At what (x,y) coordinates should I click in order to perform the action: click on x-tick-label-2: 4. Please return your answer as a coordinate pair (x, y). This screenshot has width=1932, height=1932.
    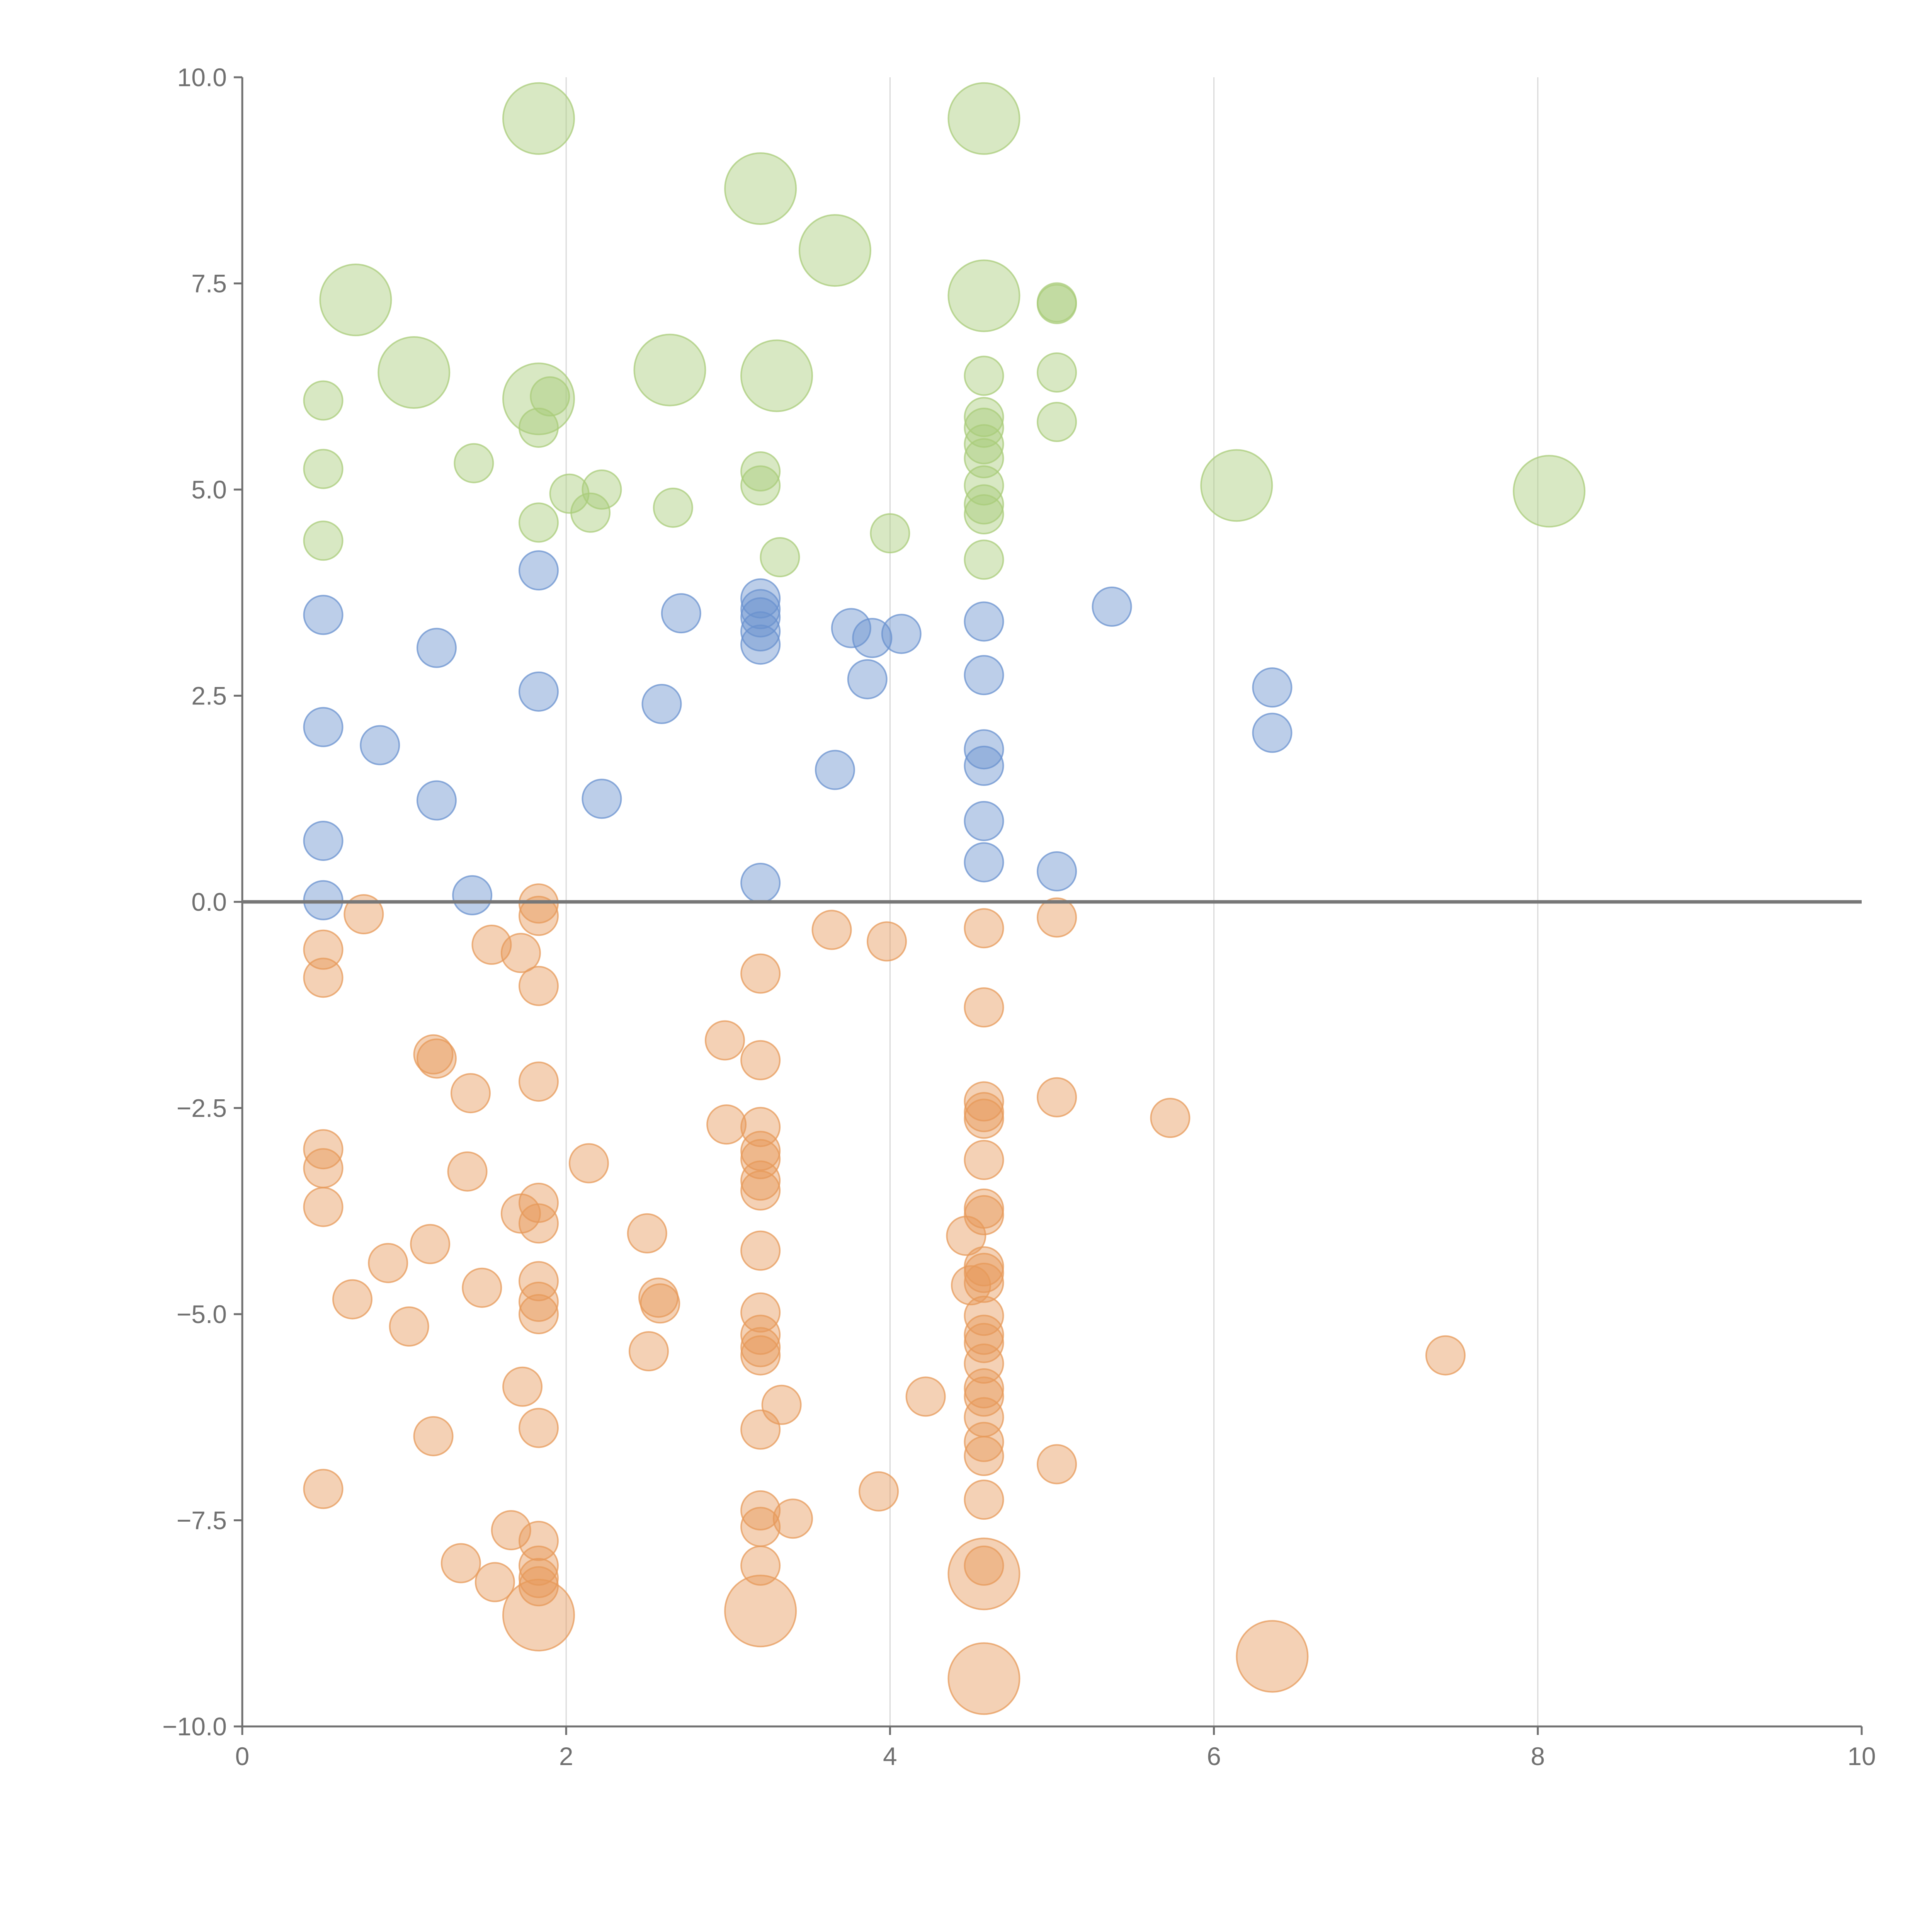
    Looking at the image, I should click on (890, 1756).